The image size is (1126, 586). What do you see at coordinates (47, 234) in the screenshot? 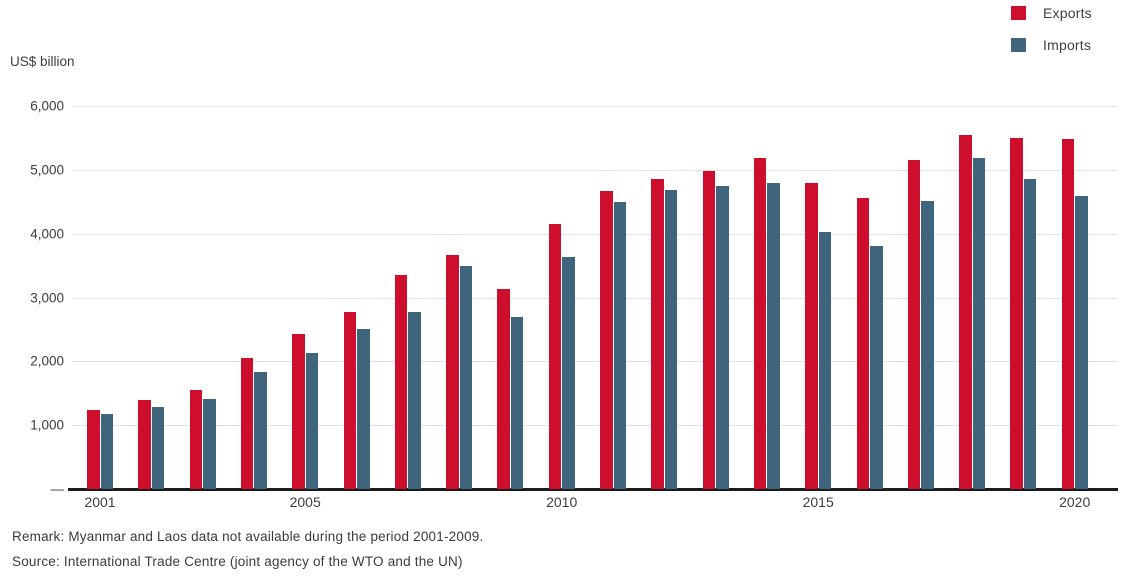
I see `y-tick-label: 4,000` at bounding box center [47, 234].